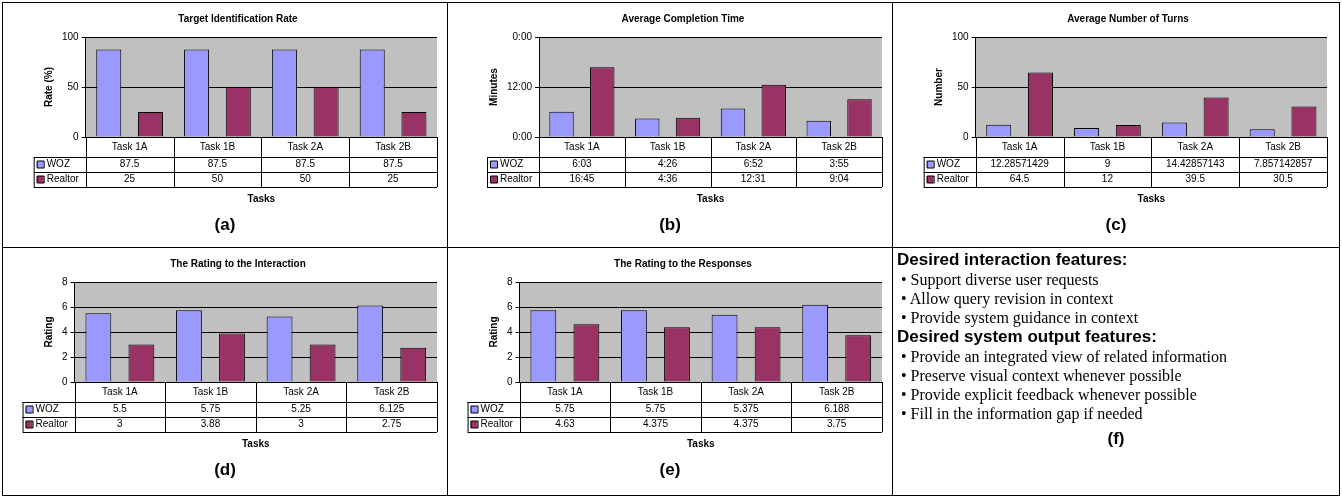 This screenshot has width=1342, height=498. What do you see at coordinates (565, 424) in the screenshot?
I see `data-label: 4.63` at bounding box center [565, 424].